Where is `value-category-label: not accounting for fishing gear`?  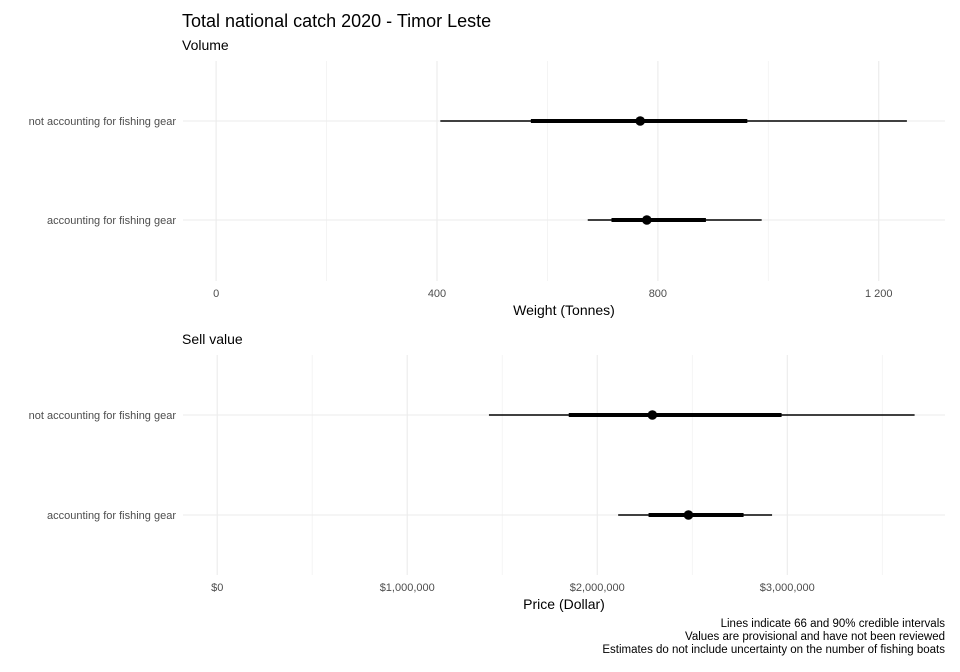
value-category-label: not accounting for fishing gear is located at coordinates (103, 416).